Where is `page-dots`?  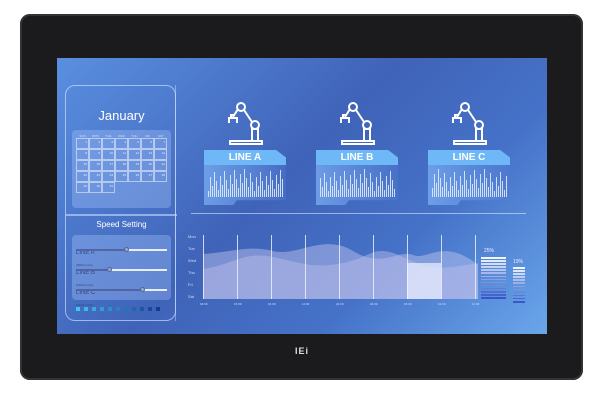
page-dots is located at coordinates (118, 309).